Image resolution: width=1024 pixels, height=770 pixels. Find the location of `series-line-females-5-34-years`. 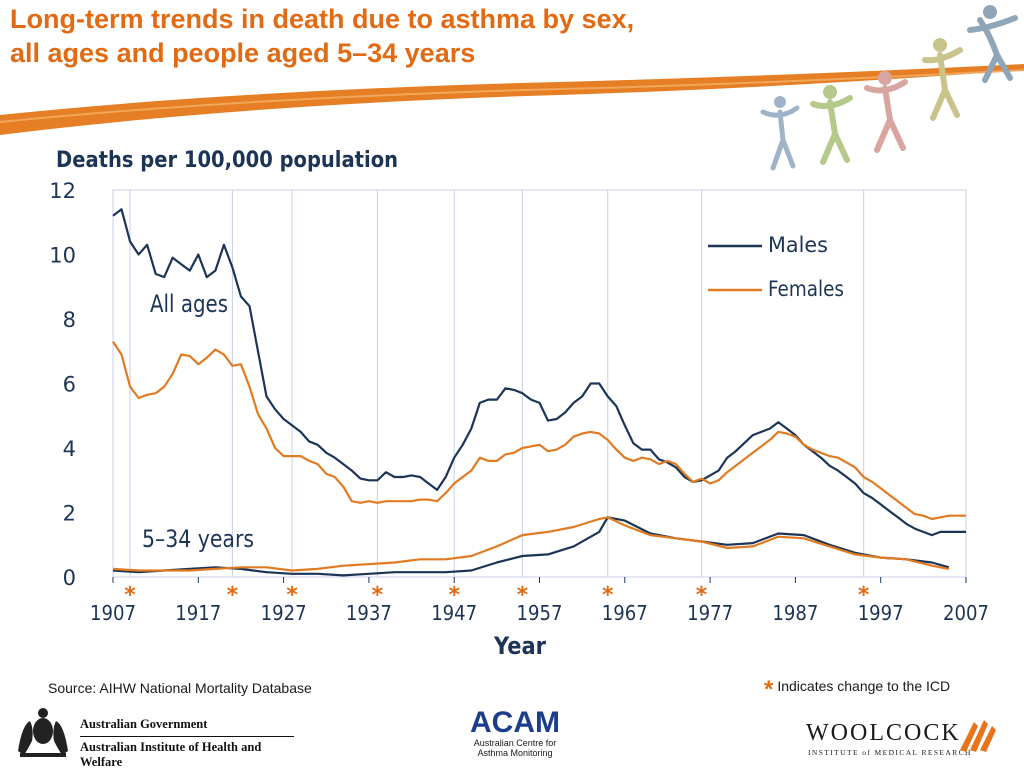

series-line-females-5-34-years is located at coordinates (531, 544).